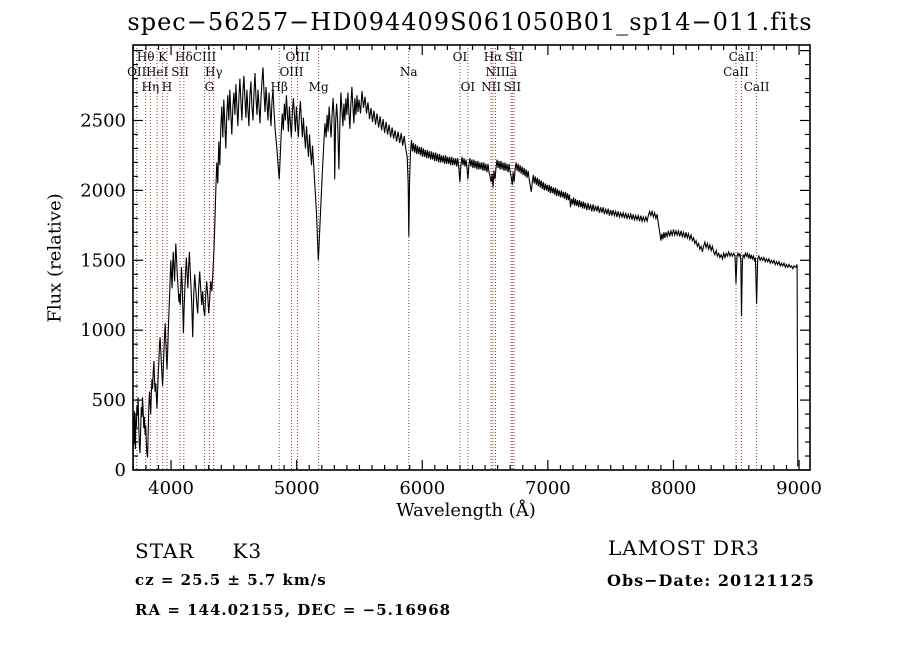  What do you see at coordinates (210, 87) in the screenshot?
I see `spectral-line-label: G` at bounding box center [210, 87].